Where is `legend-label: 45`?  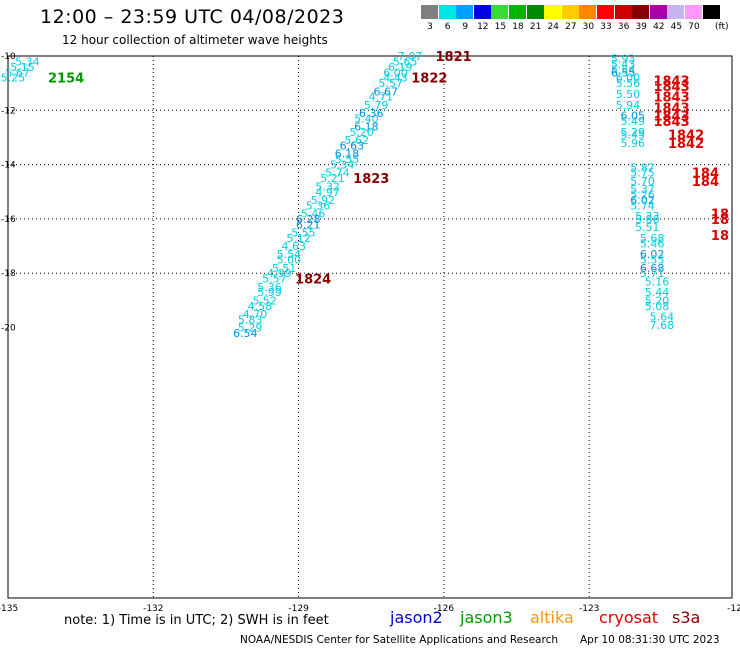
legend-label: 45 is located at coordinates (676, 27).